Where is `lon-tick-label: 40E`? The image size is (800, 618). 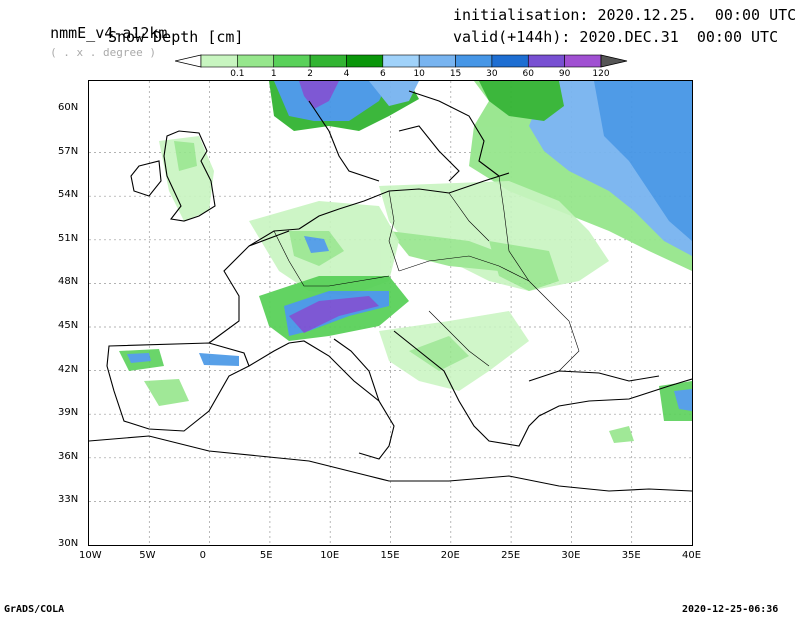 lon-tick-label: 40E is located at coordinates (692, 555).